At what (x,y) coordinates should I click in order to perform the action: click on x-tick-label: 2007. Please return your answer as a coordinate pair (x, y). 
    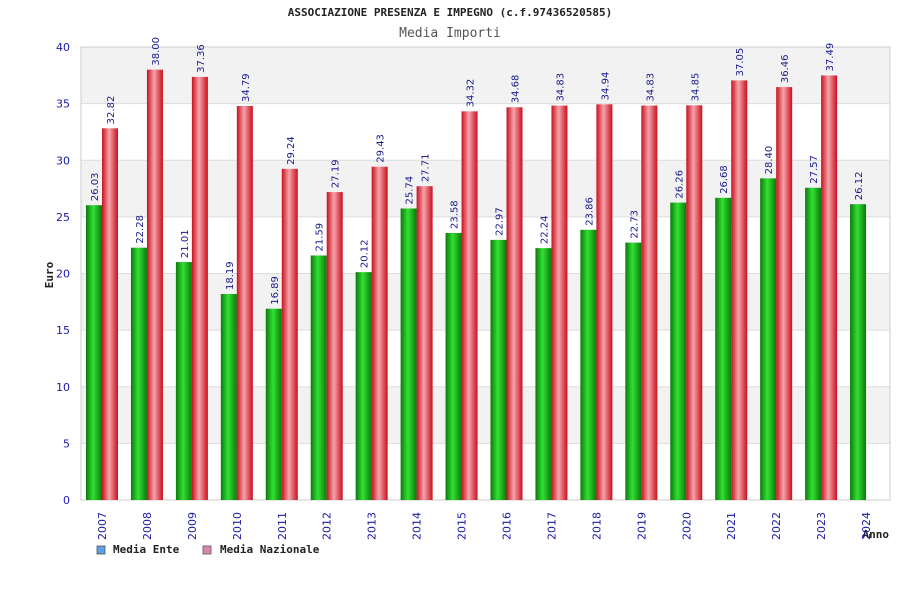
    Looking at the image, I should click on (102, 526).